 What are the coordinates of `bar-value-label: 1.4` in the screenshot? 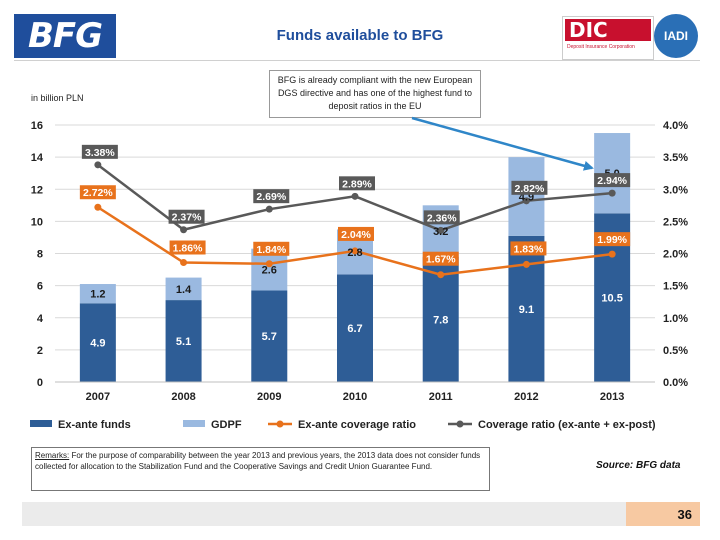 It's located at (184, 290).